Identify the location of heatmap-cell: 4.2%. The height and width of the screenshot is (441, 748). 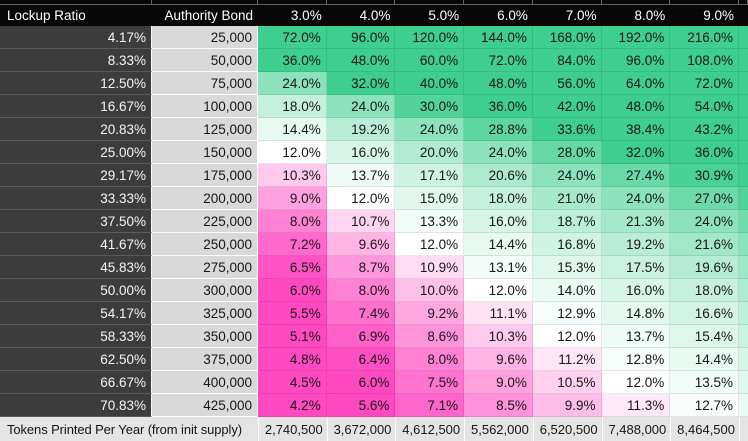
(292, 405).